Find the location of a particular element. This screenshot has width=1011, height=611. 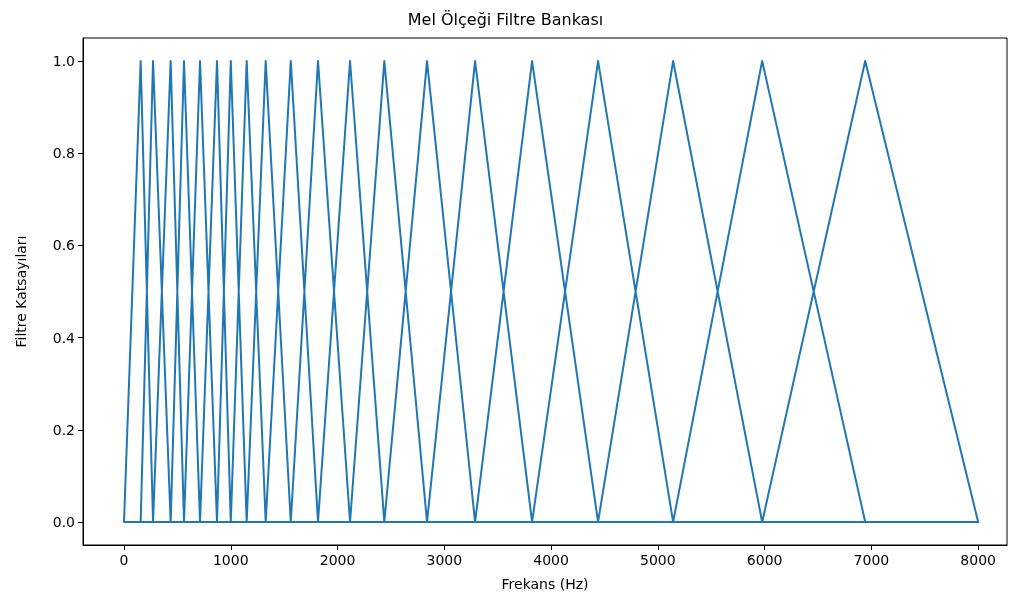

y-tick-label: 0.8 is located at coordinates (63, 153).